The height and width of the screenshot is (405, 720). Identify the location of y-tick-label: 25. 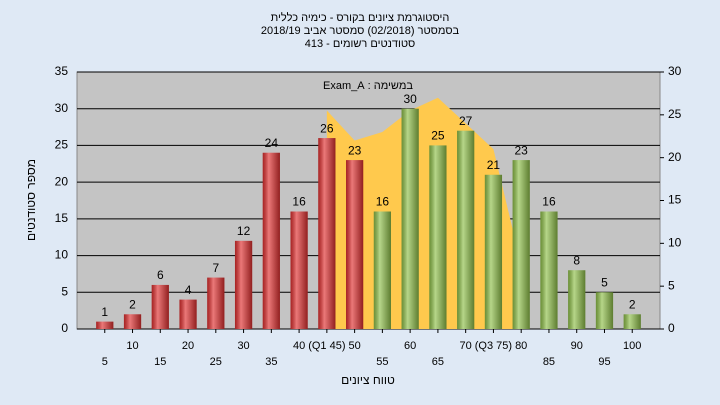
(62, 145).